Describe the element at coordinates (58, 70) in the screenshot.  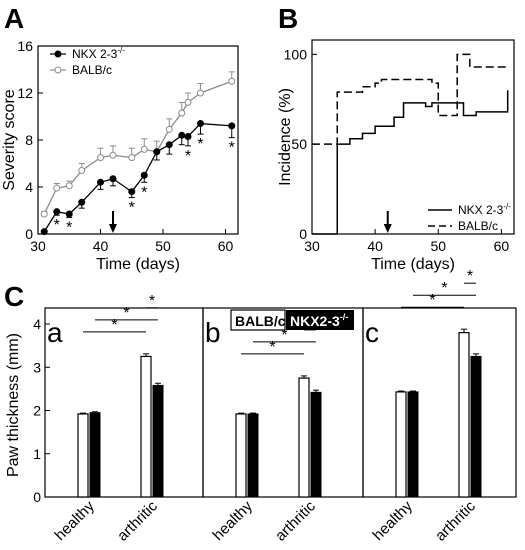
I see `panel-a-legend-balb-marker` at that location.